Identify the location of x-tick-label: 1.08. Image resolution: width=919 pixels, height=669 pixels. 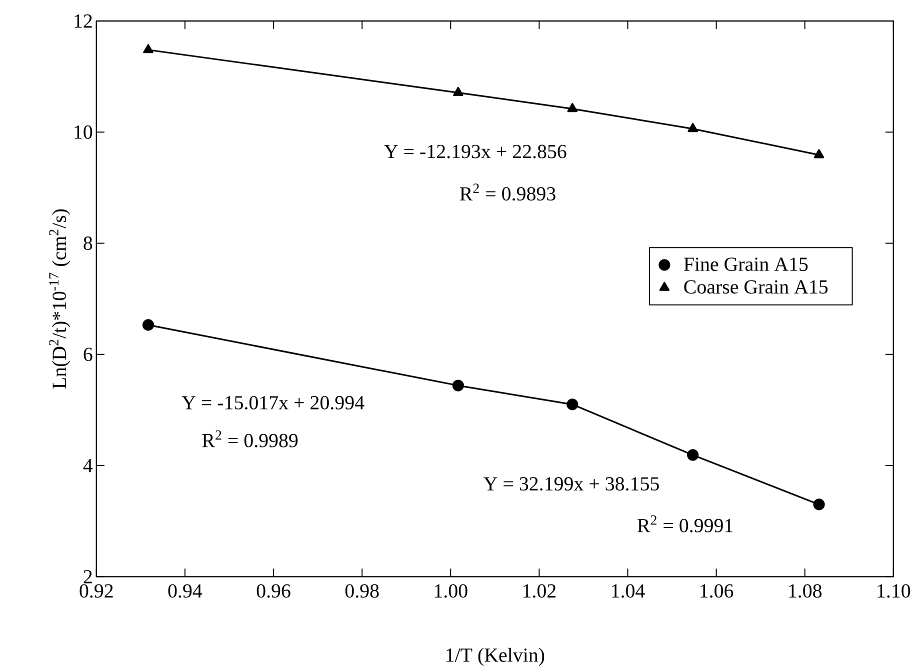
(805, 591).